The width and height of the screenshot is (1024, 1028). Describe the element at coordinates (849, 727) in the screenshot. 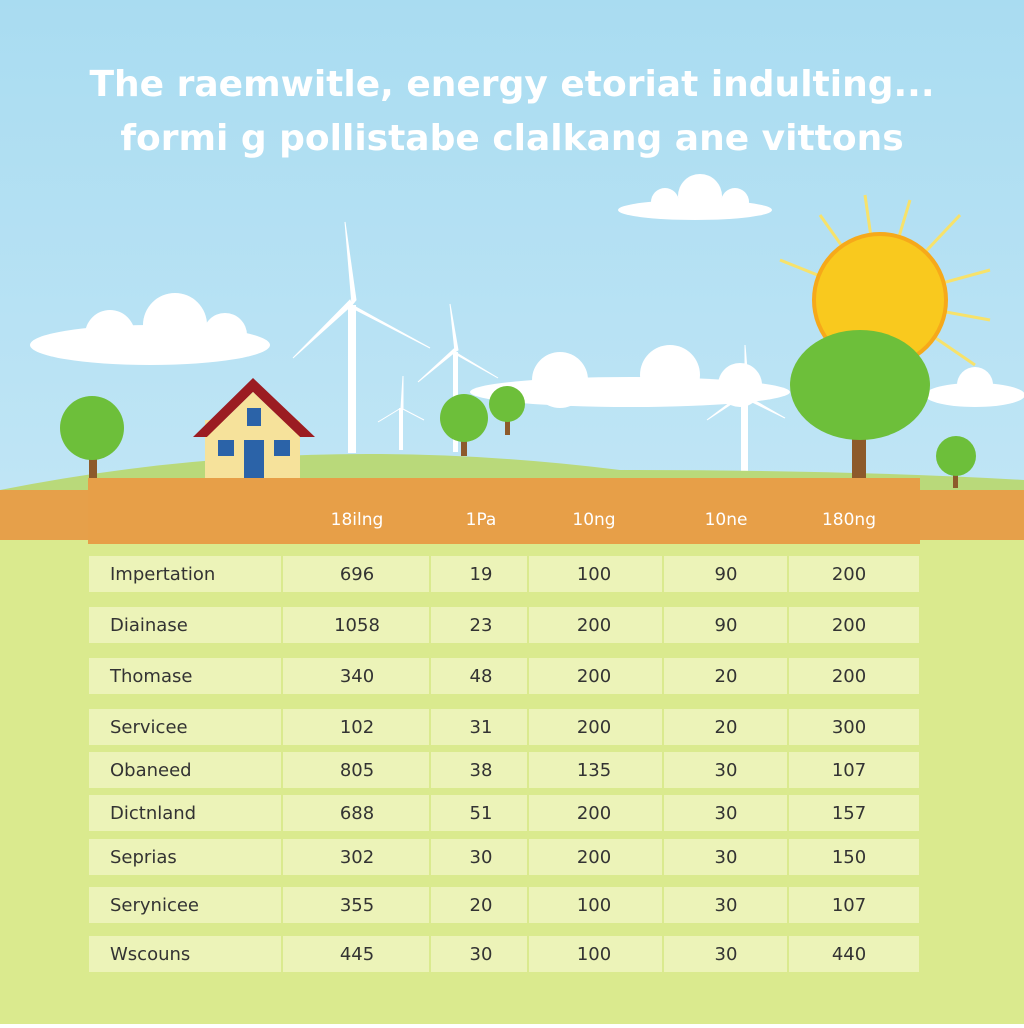

I see `table-cell: 300` at that location.